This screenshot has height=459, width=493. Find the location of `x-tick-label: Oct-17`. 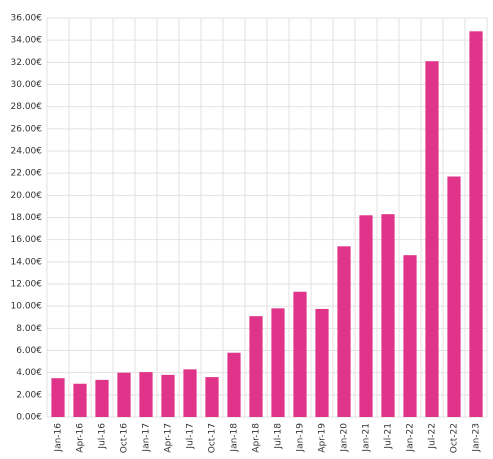

x-tick-label: Oct-17 is located at coordinates (213, 438).